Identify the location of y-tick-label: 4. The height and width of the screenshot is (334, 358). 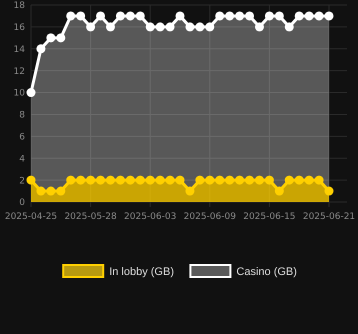
(22, 159).